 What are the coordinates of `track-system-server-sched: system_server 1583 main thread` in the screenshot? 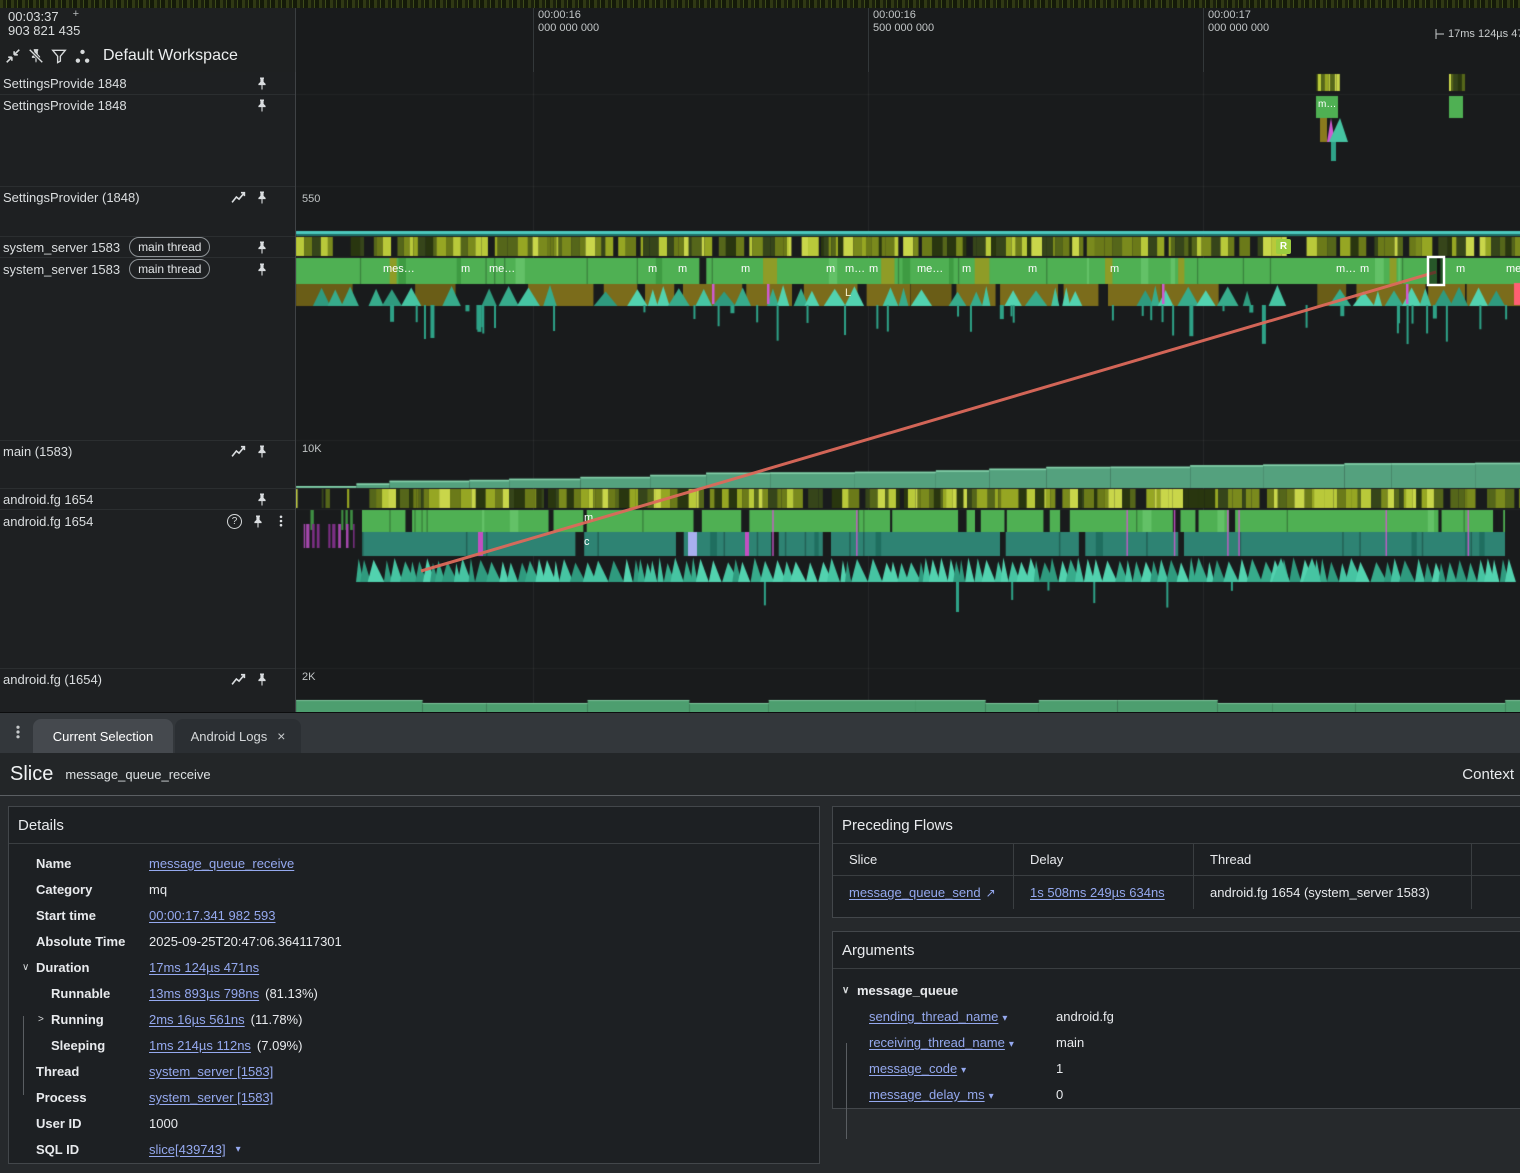 It's located at (146, 247).